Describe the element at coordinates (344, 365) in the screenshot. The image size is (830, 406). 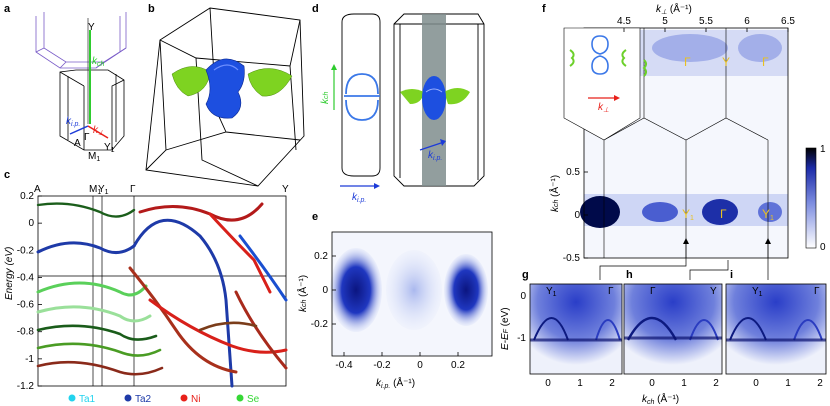
I see `e-xtick-0: -0.4` at that location.